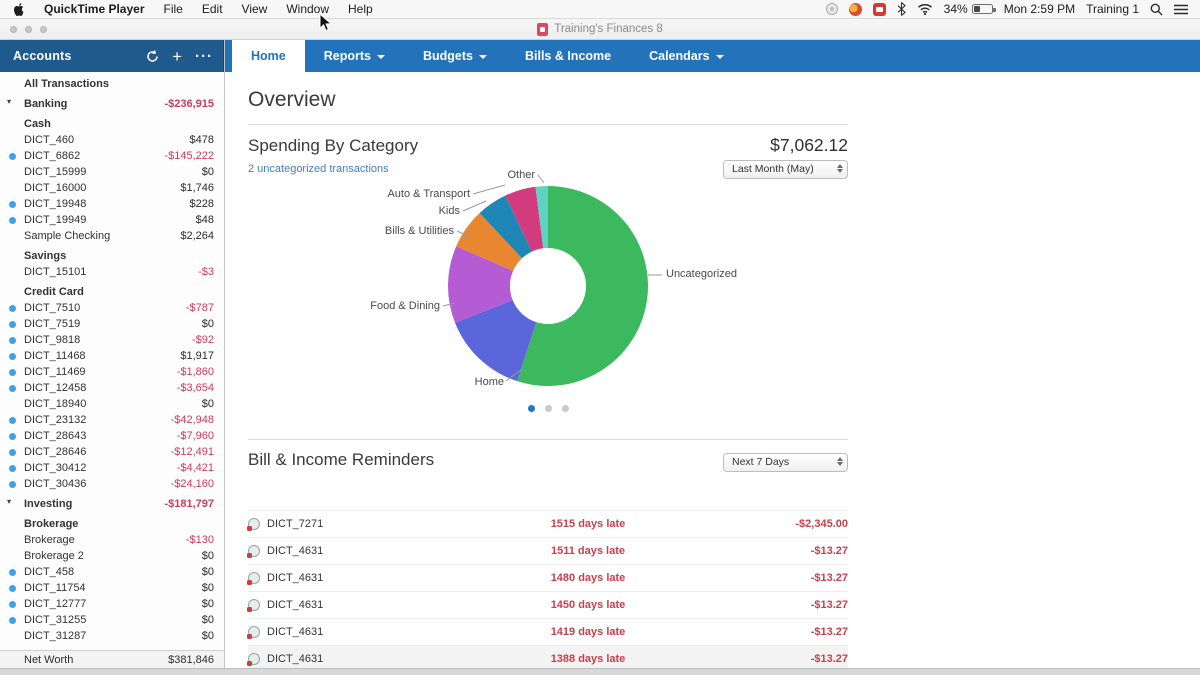  Describe the element at coordinates (112, 140) in the screenshot. I see `sidebar-account-row: DICT_460 $478` at that location.